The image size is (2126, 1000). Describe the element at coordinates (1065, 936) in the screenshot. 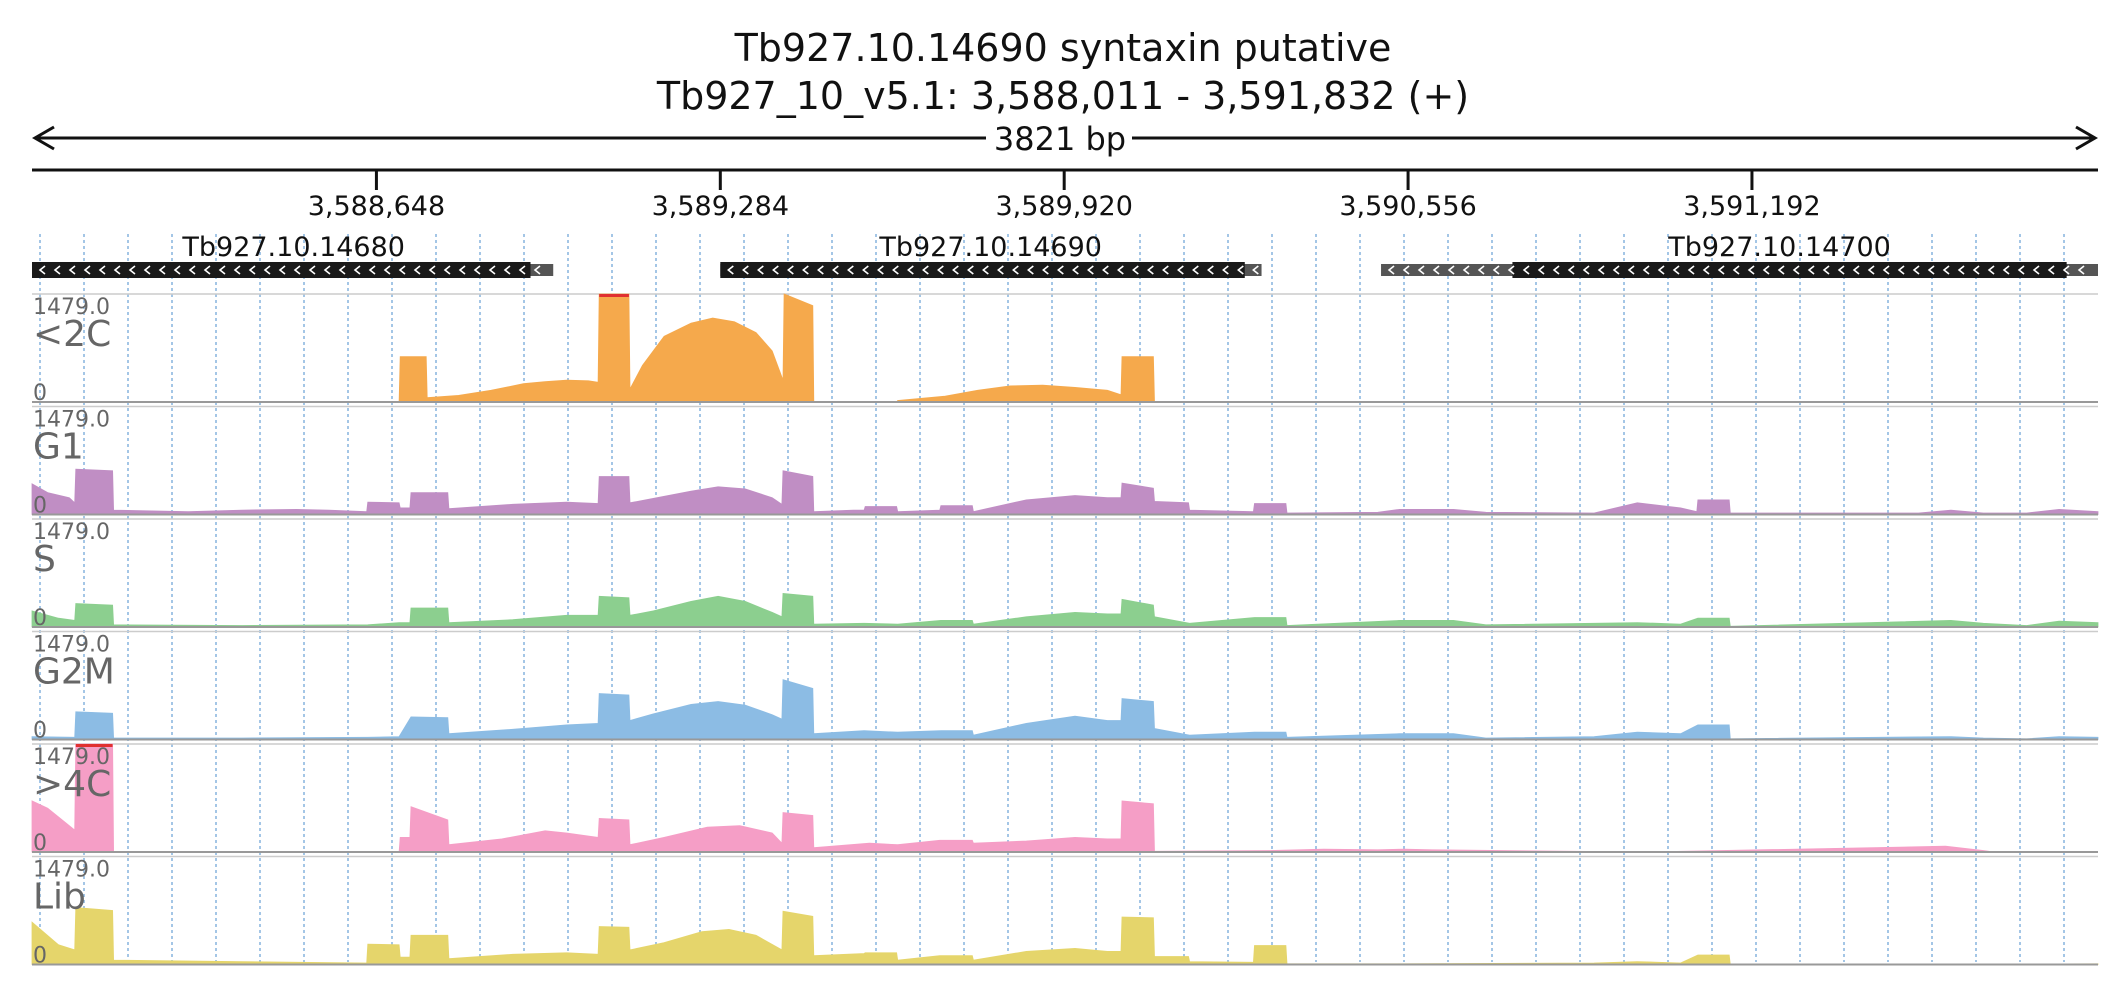

I see `track-5-area` at that location.